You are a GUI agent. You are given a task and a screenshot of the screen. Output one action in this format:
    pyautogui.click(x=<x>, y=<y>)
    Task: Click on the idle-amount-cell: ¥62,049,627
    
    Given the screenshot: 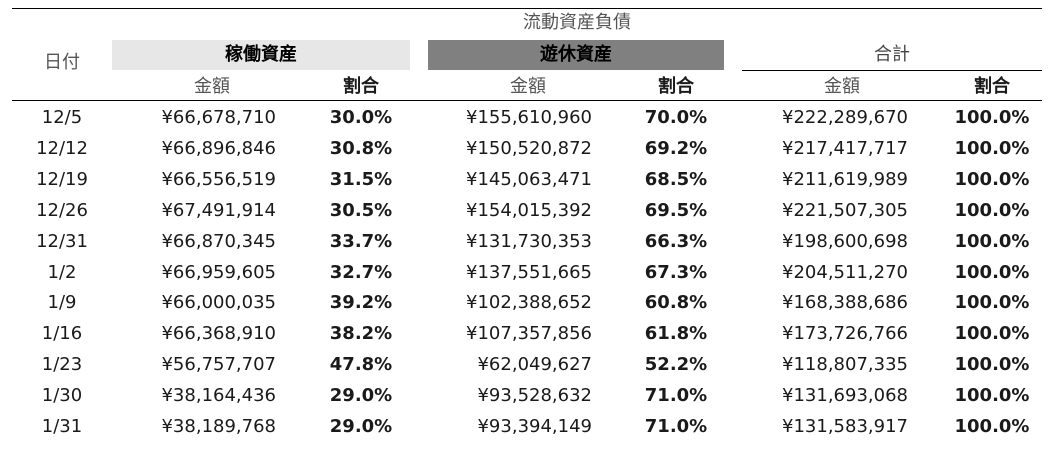 What is the action you would take?
    pyautogui.click(x=534, y=365)
    